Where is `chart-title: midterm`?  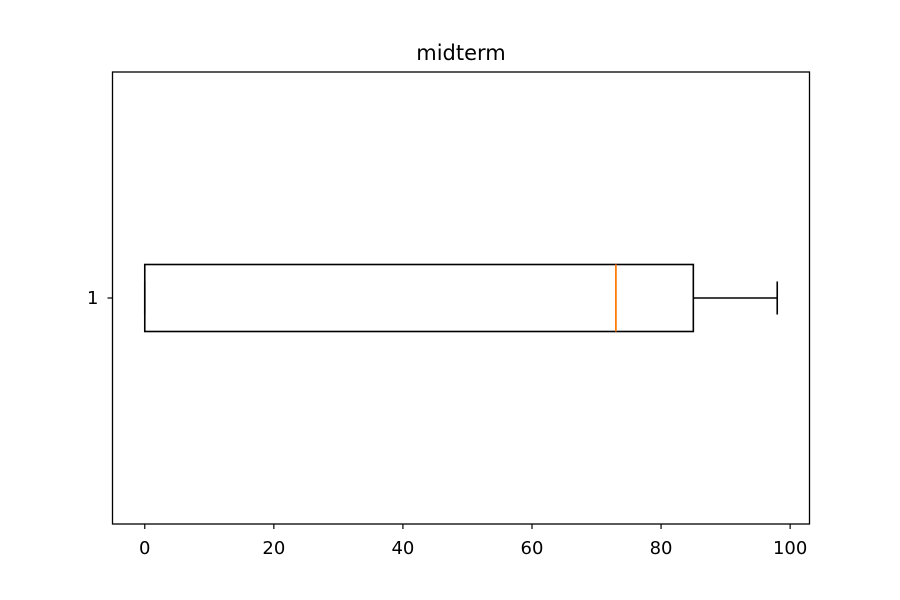 chart-title: midterm is located at coordinates (461, 53).